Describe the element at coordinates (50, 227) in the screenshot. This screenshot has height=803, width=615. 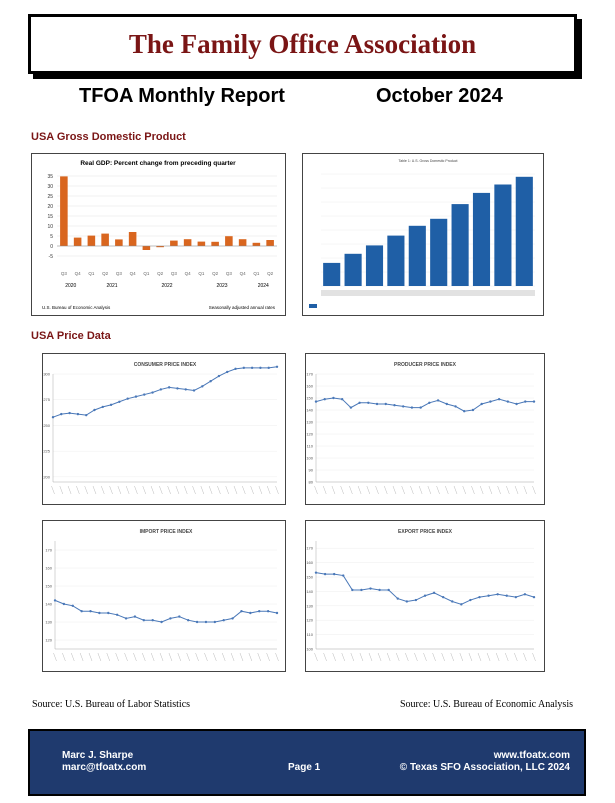
I see `y-tick-label: 10` at that location.